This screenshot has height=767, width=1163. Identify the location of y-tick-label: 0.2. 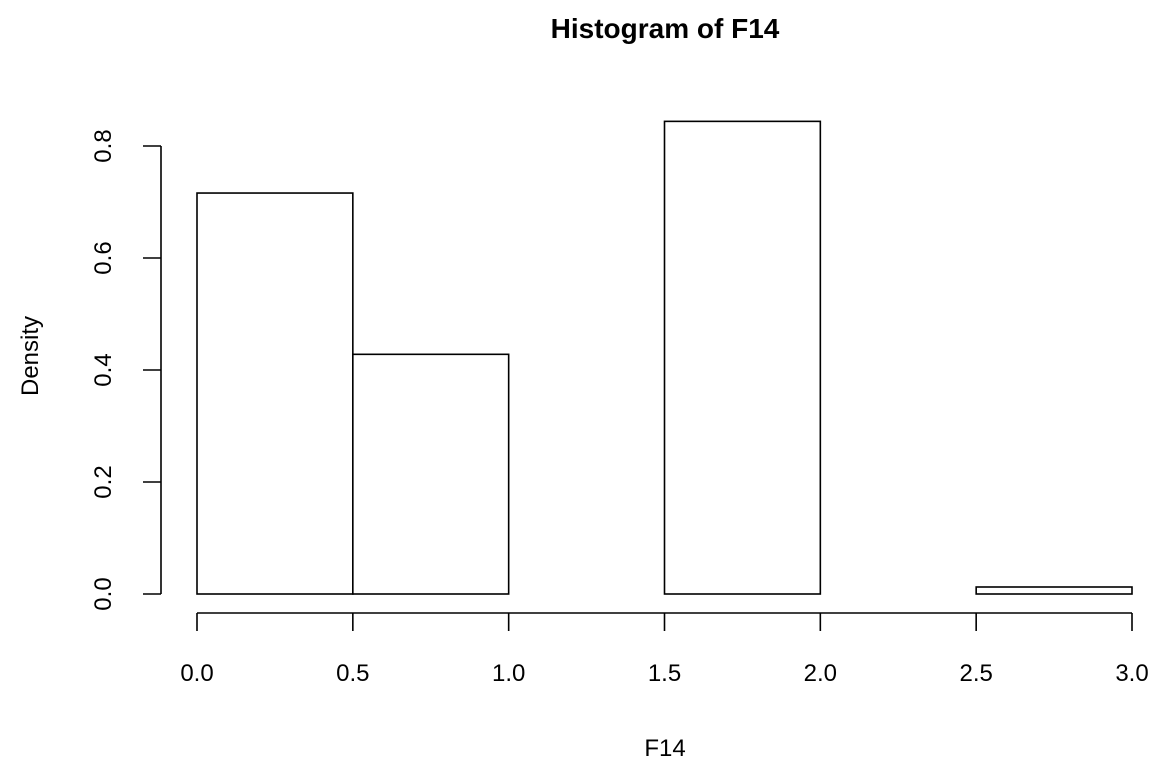
(103, 481).